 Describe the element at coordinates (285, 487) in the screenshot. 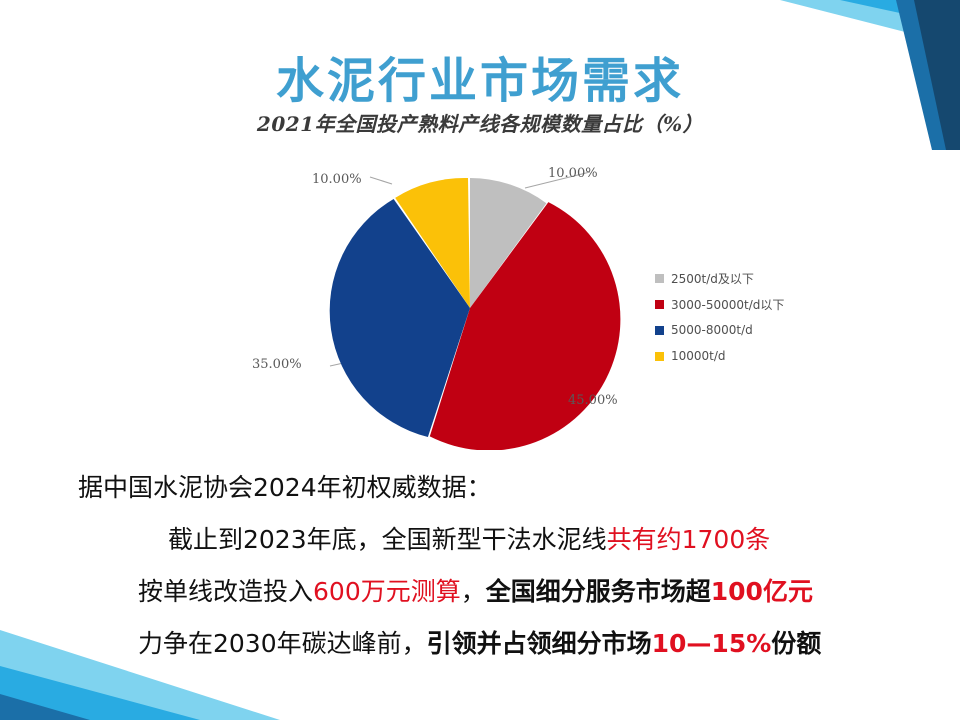

I see `text-segment-0: 据中国水泥协会2024年初权威数据：` at that location.